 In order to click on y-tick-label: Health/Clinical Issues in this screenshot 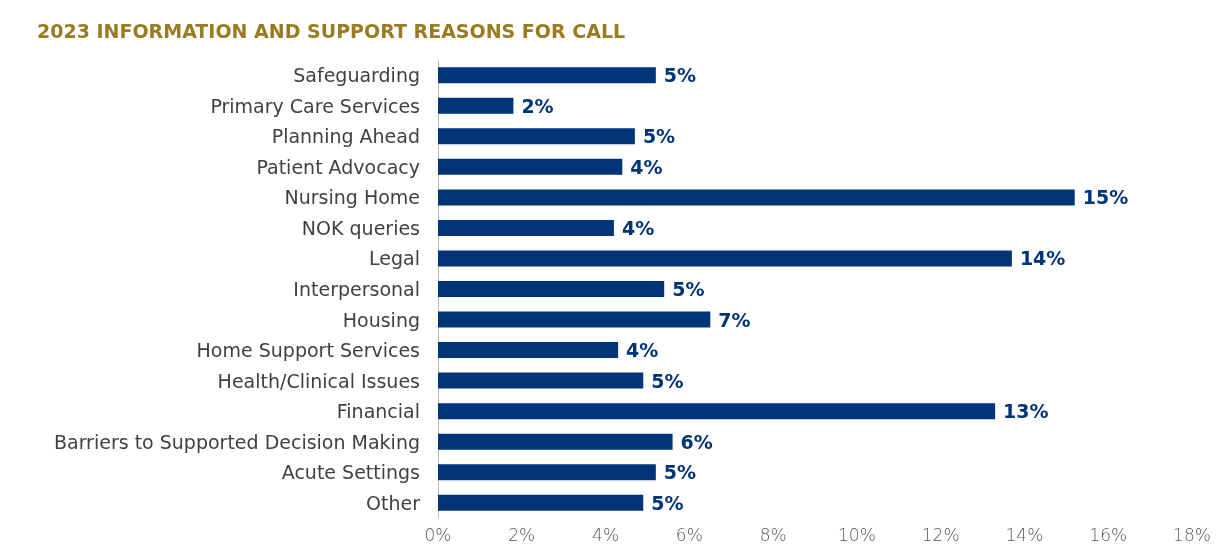, I will do `click(318, 380)`.